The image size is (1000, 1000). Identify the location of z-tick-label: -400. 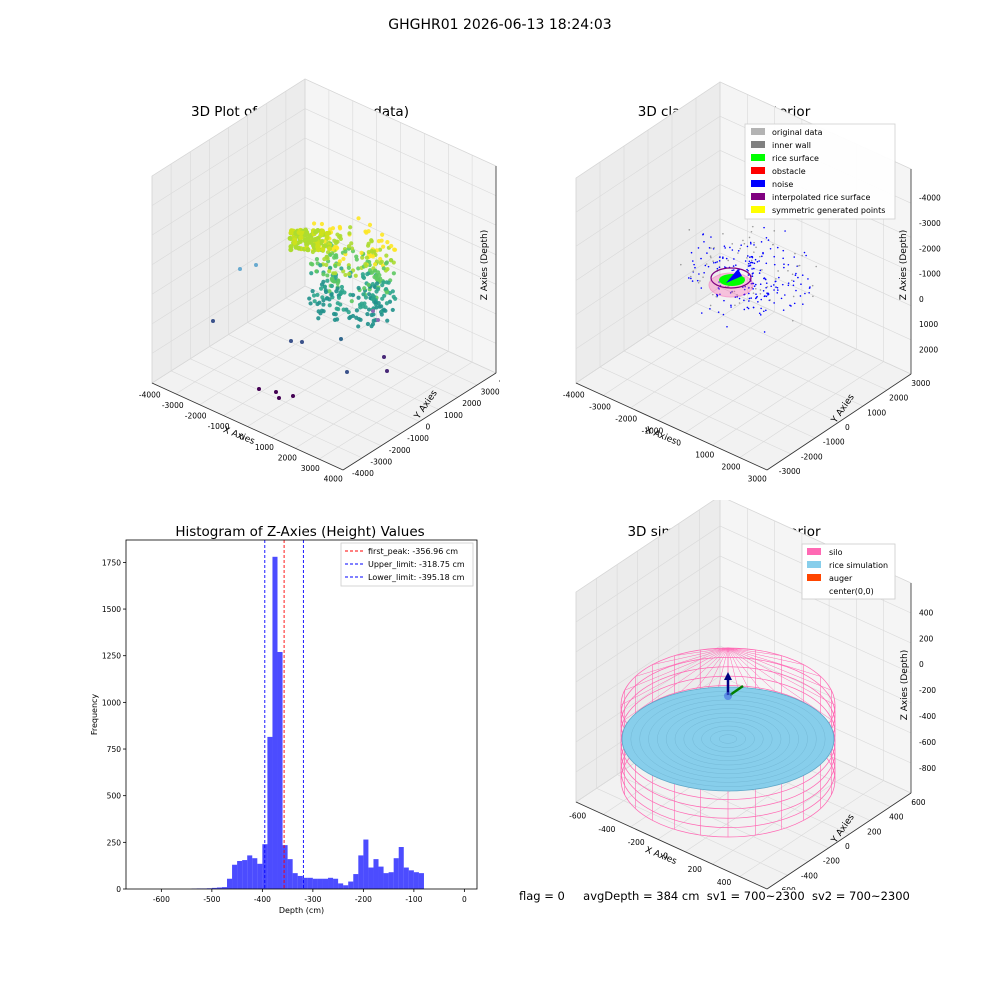
(927, 716).